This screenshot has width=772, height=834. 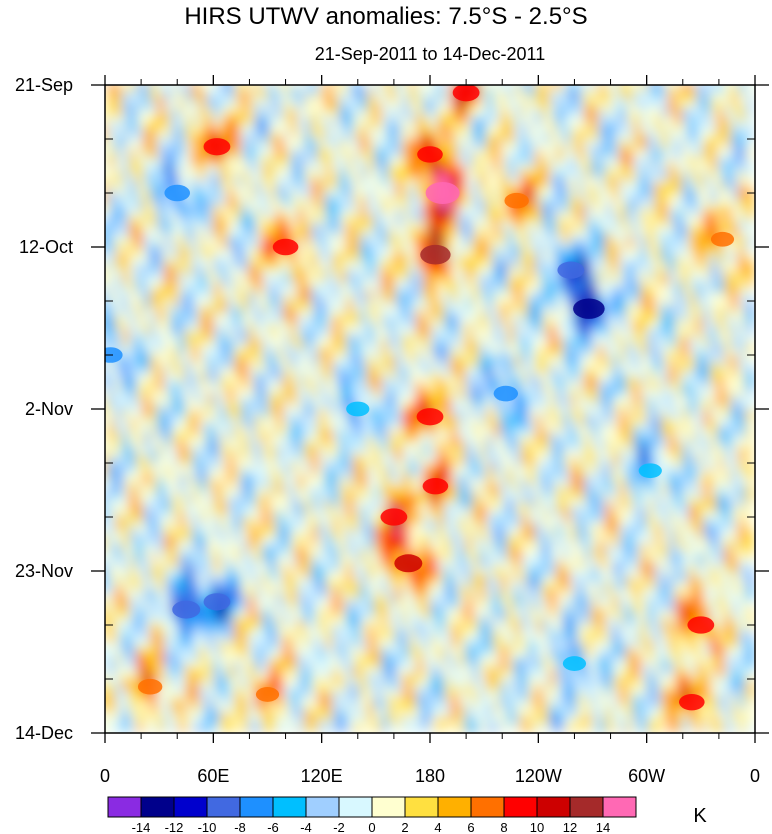 What do you see at coordinates (44, 85) in the screenshot?
I see `y-tick-label: 21-Sep` at bounding box center [44, 85].